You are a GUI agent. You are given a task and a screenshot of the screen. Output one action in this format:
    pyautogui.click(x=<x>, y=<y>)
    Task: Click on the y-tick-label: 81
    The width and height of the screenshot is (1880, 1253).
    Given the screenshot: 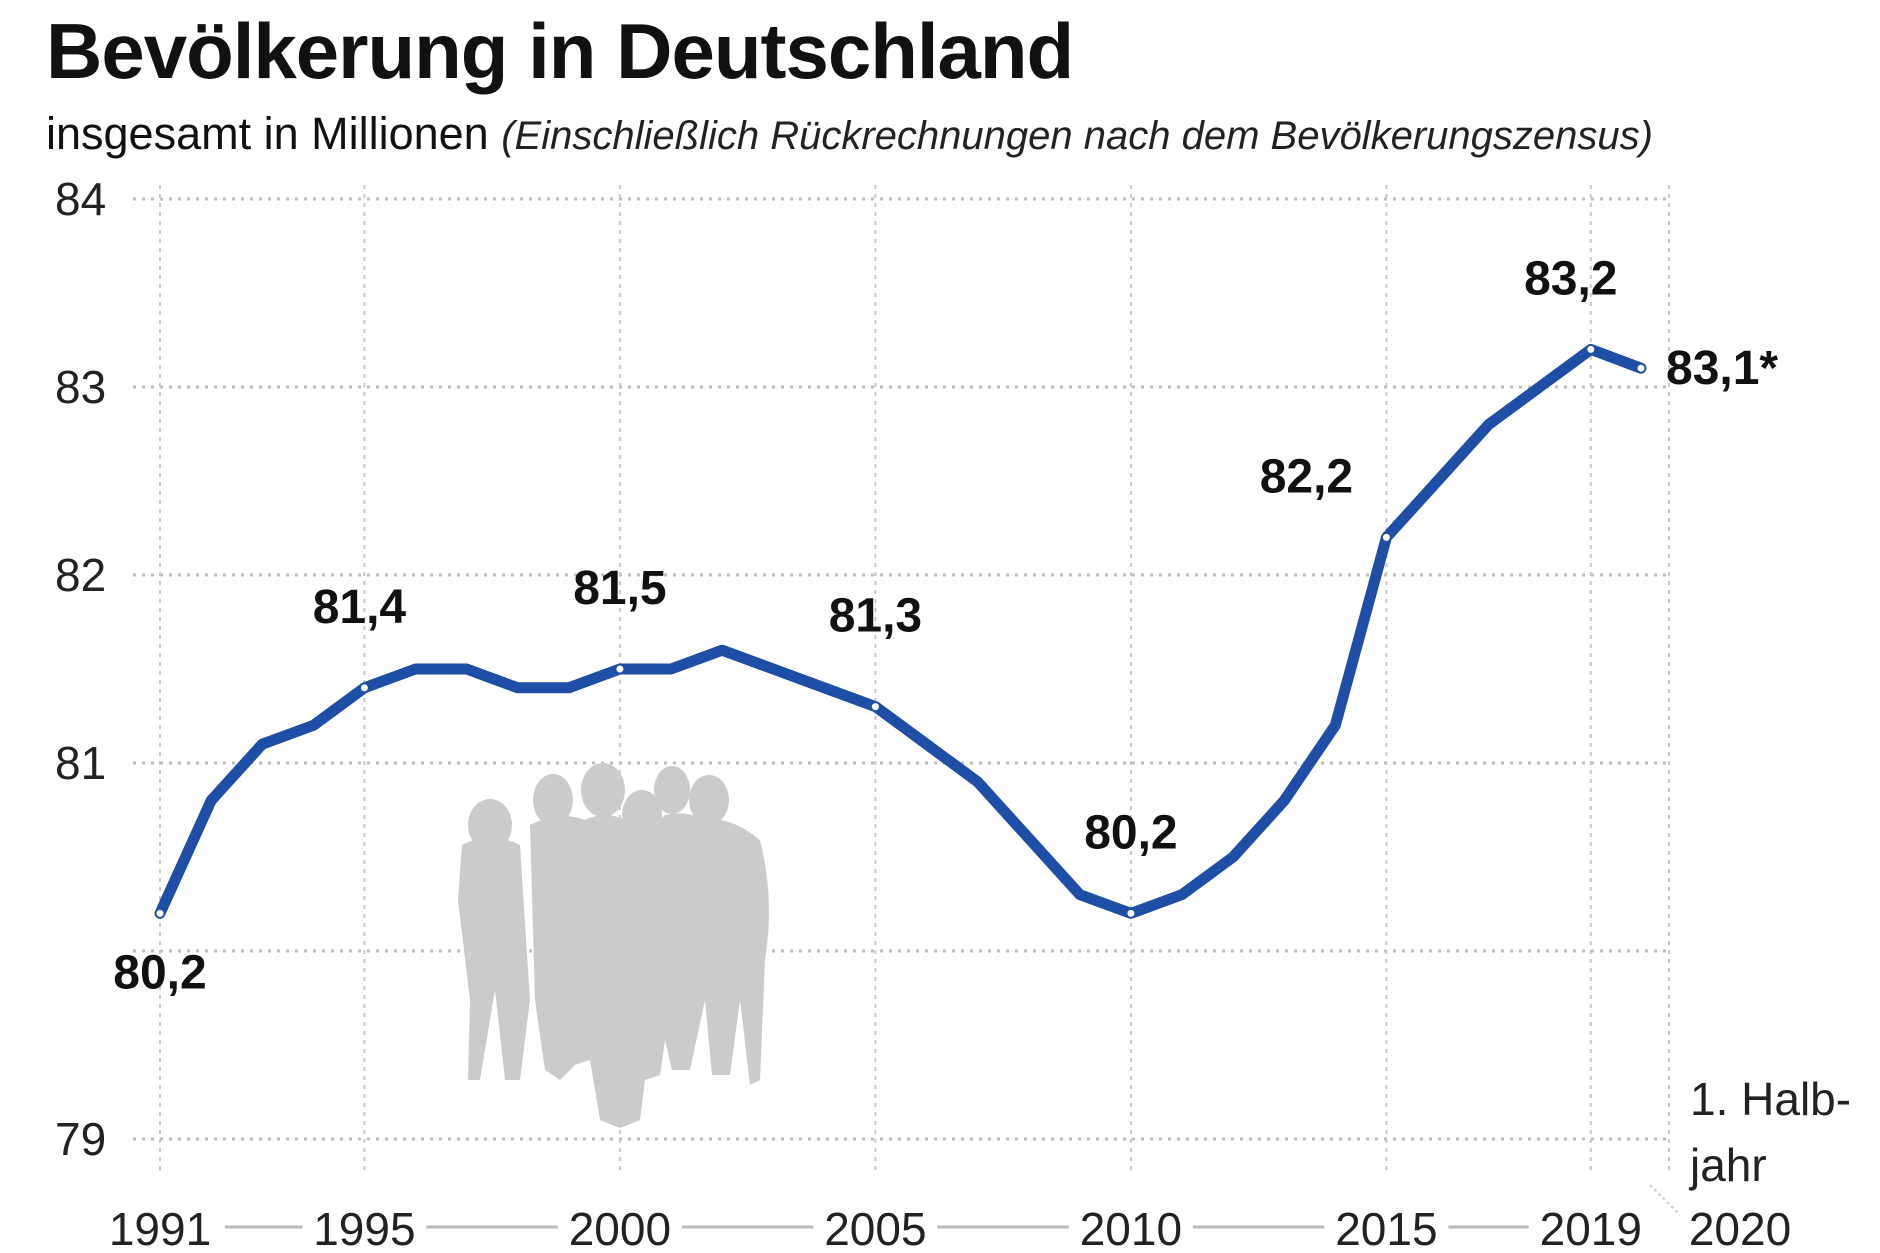 What is the action you would take?
    pyautogui.click(x=80, y=763)
    